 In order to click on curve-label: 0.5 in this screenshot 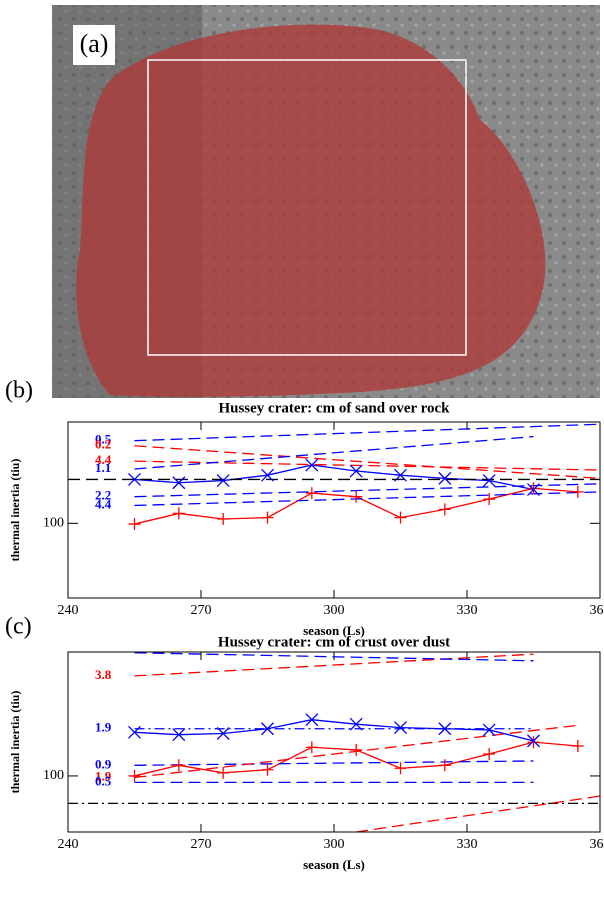, I will do `click(103, 780)`.